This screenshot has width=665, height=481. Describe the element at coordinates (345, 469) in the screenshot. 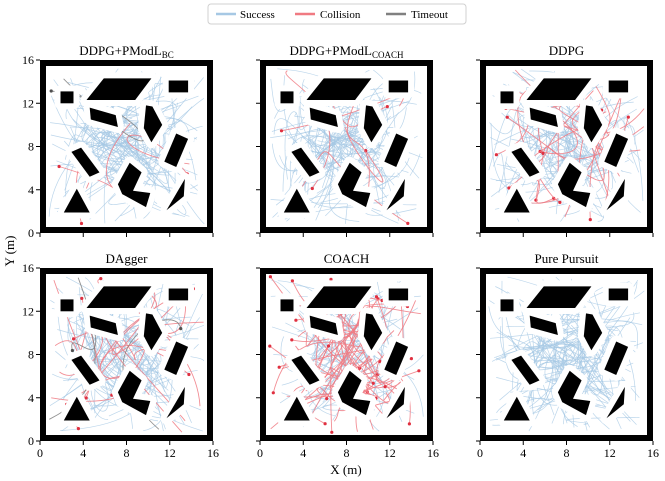

I see `x-axis-label: X (m)` at that location.